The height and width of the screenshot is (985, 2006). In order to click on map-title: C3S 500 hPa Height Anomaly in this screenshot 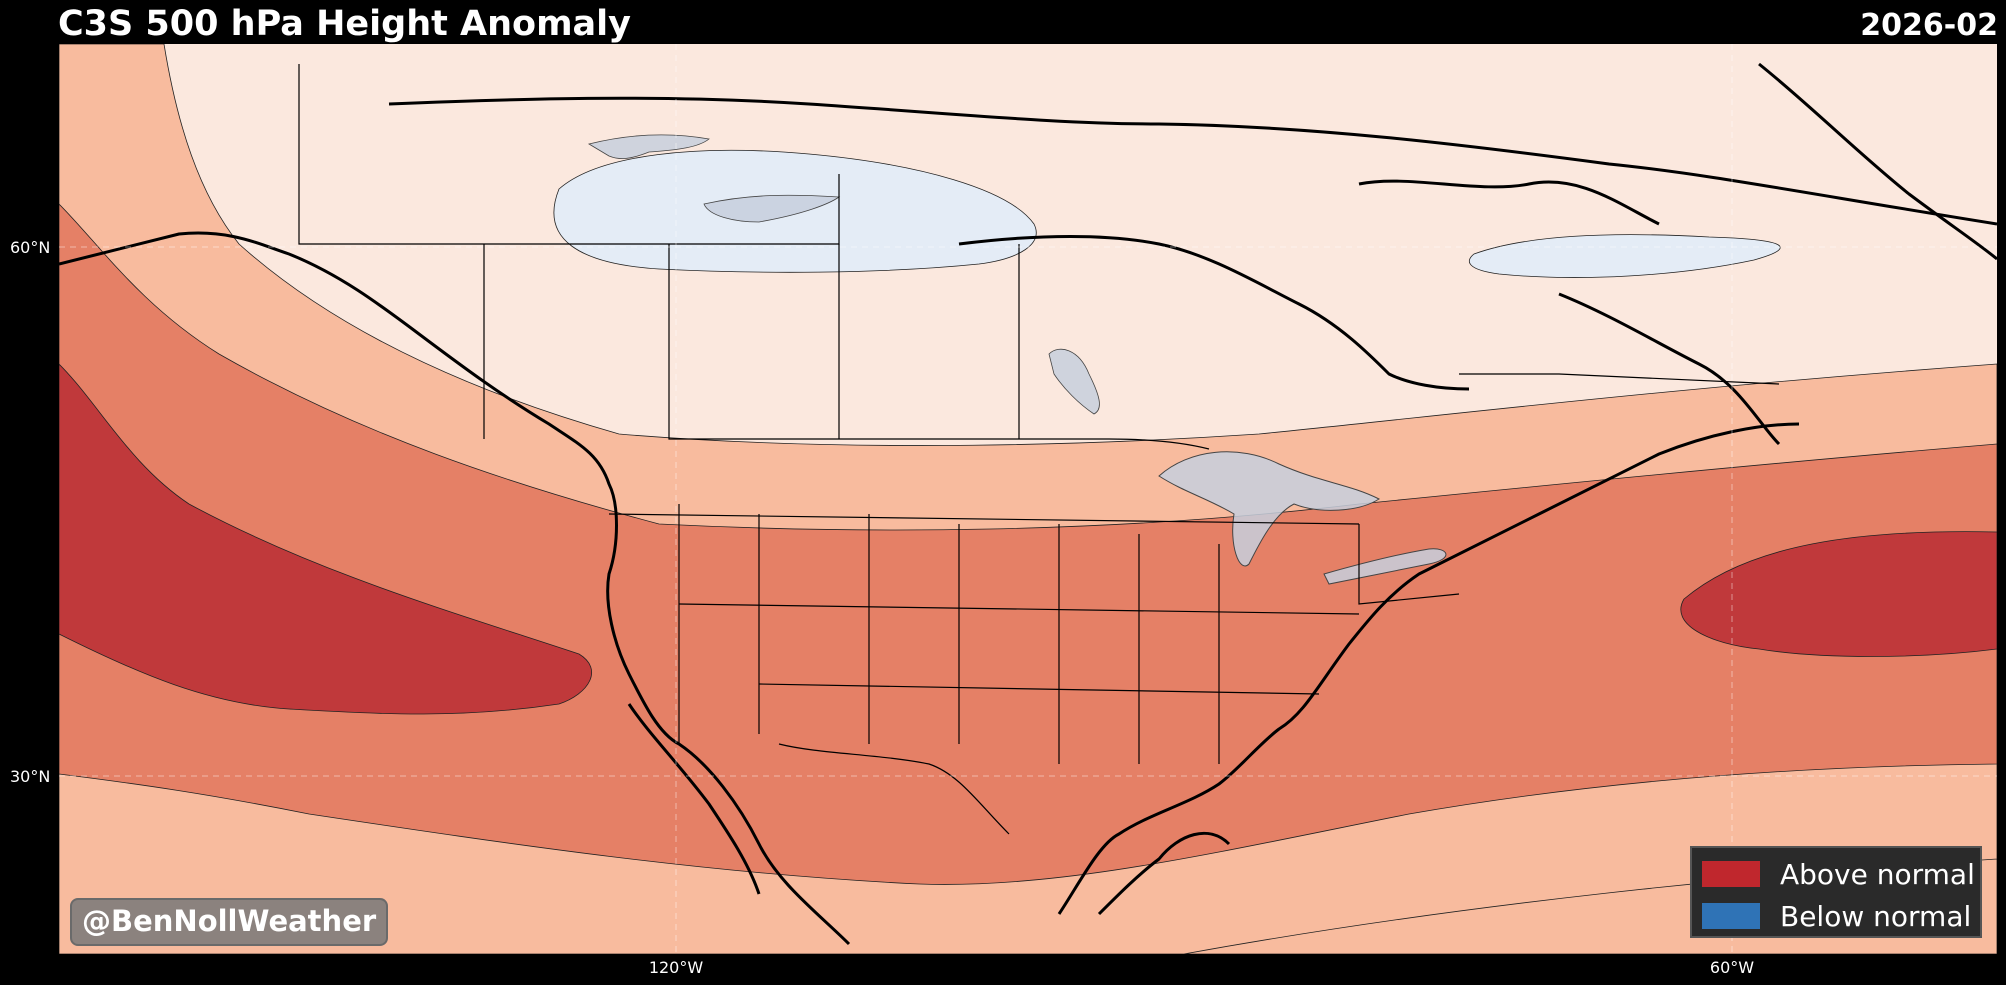, I will do `click(344, 24)`.